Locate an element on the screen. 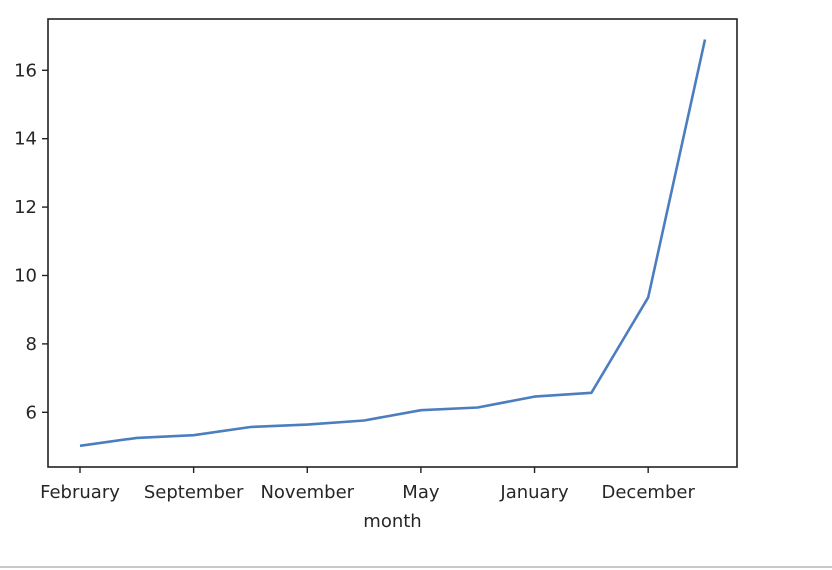  x-tick-label: February is located at coordinates (80, 492).